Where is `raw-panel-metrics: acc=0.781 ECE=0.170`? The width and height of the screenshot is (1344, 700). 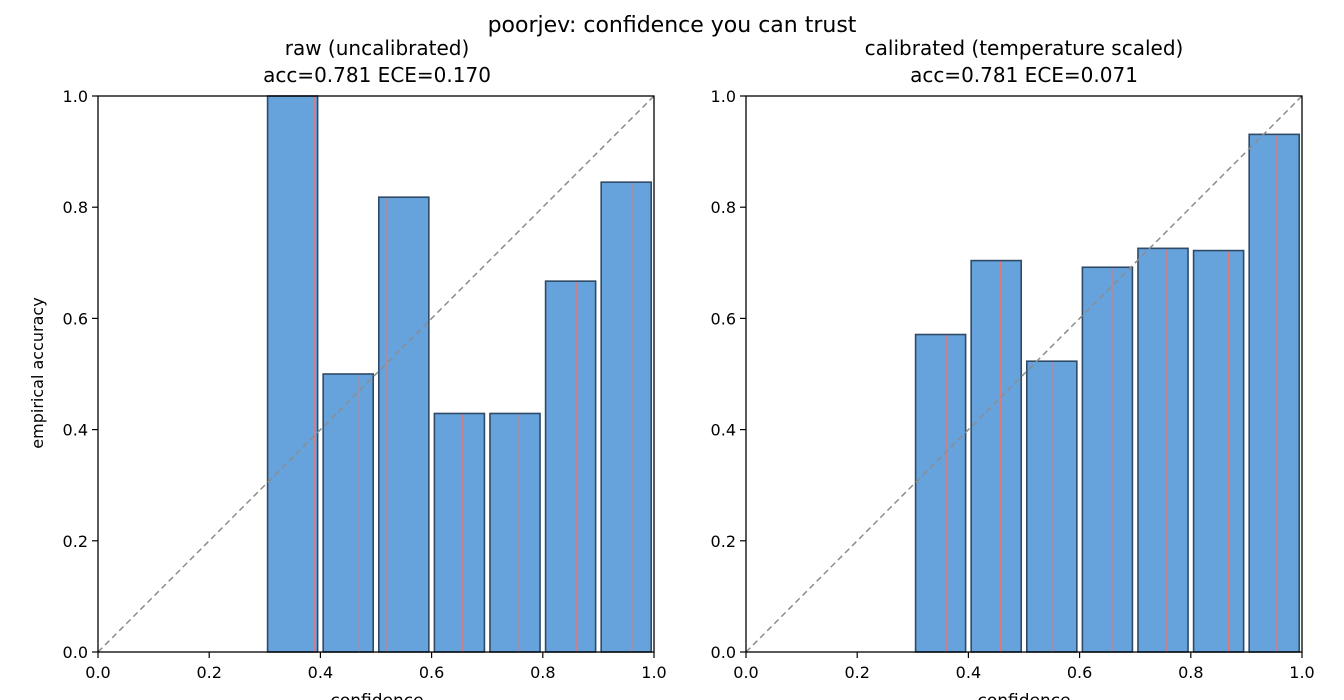 raw-panel-metrics: acc=0.781 ECE=0.170 is located at coordinates (377, 75).